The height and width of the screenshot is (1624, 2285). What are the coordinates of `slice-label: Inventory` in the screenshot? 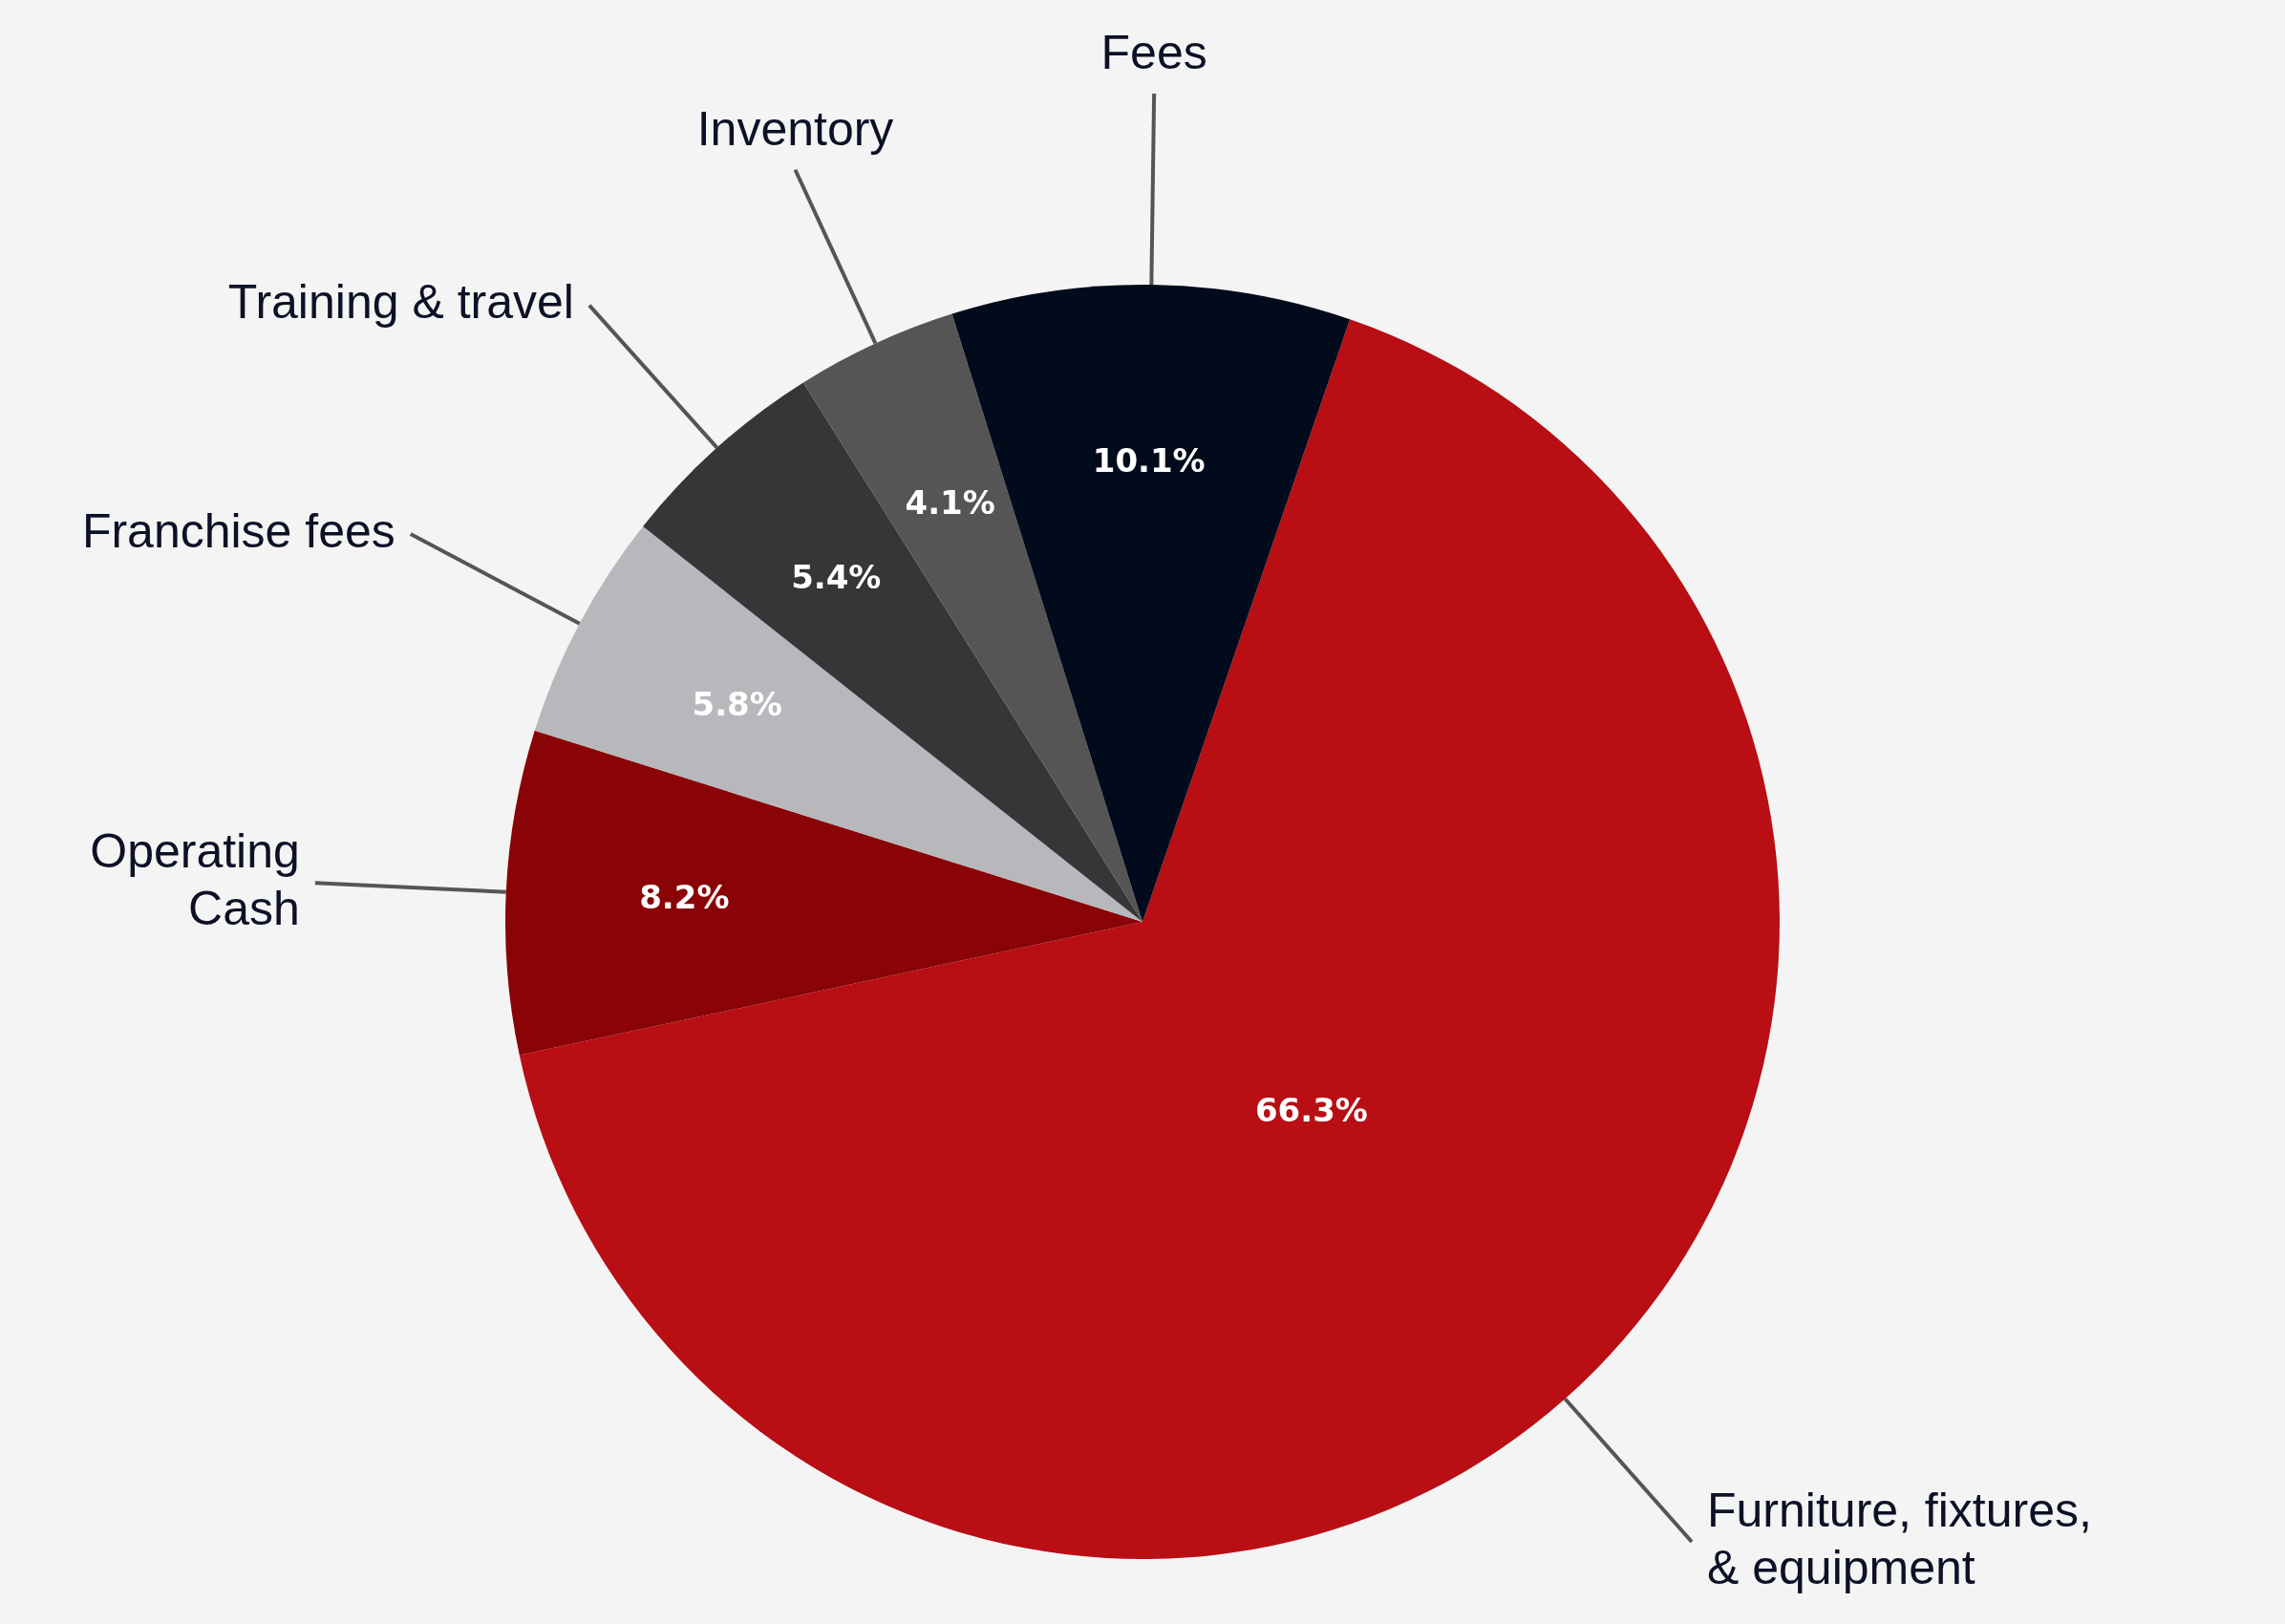 It's located at (795, 129).